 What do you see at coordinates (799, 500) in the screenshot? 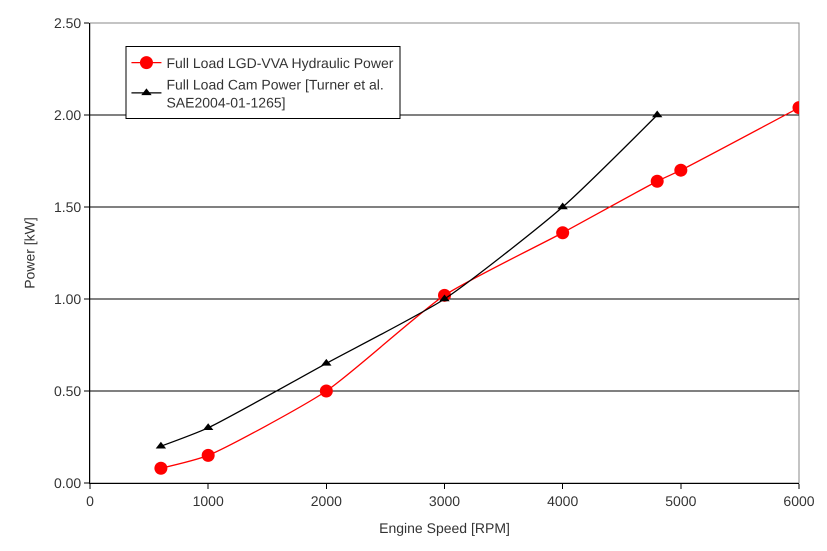
I see `x-tick-label: 6000` at bounding box center [799, 500].